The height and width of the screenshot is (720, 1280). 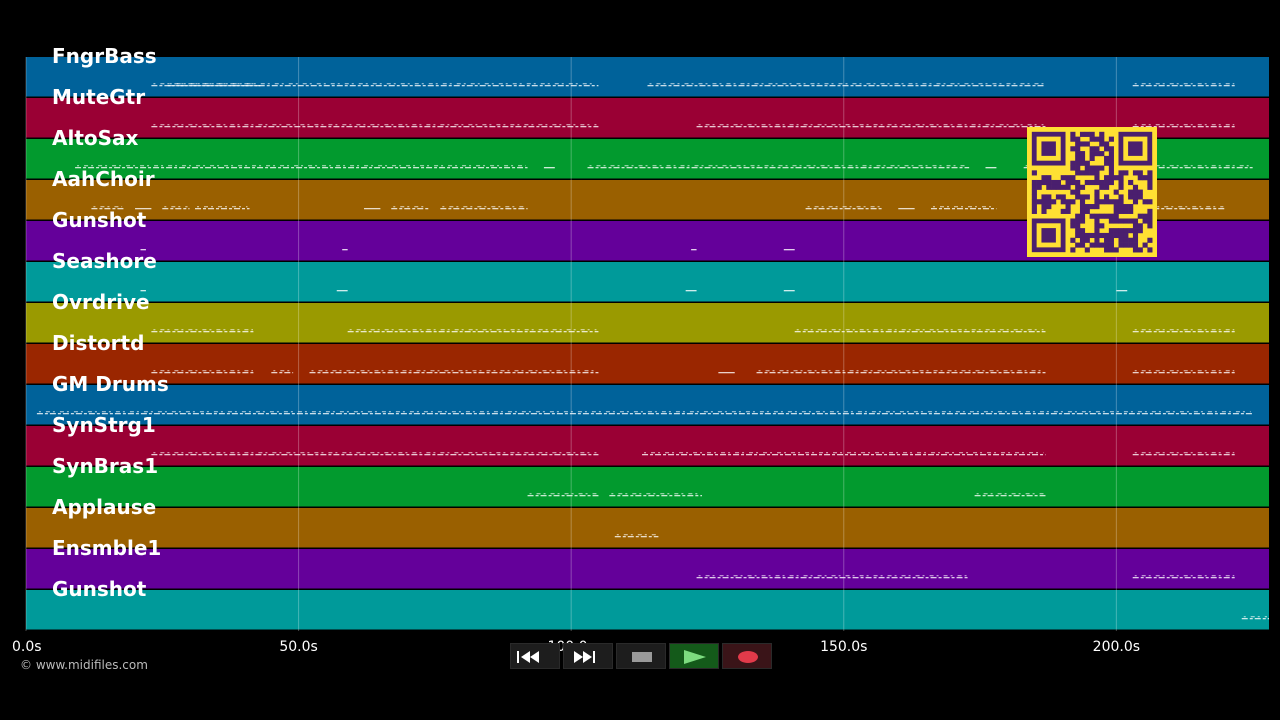 I want to click on play-button, so click(x=694, y=656).